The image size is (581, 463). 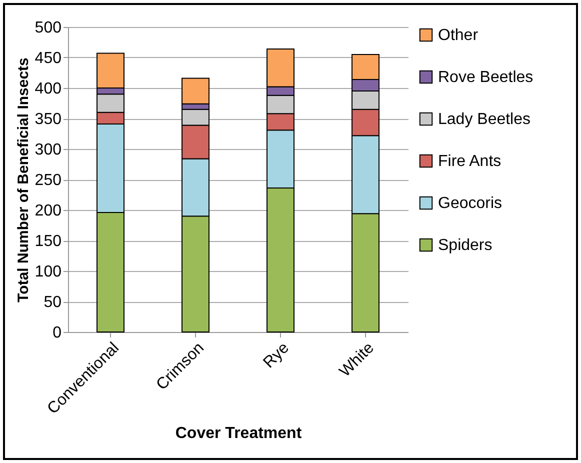 What do you see at coordinates (53, 302) in the screenshot?
I see `y-tick-label: 50` at bounding box center [53, 302].